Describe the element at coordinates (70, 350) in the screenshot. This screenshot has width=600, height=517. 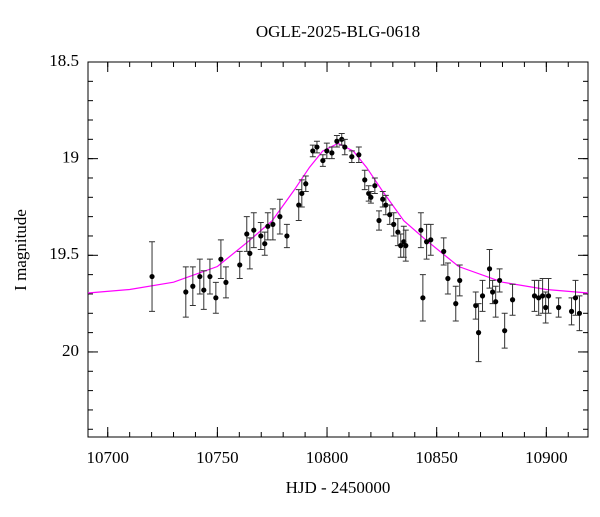
I see `y-tick-label: 20` at that location.